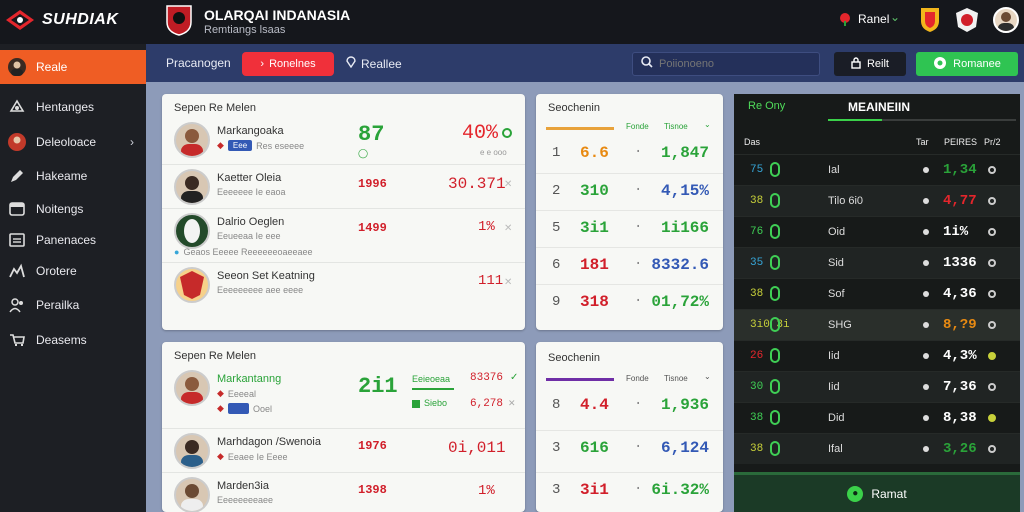 Image resolution: width=1024 pixels, height=512 pixels. I want to click on user-name: Ranel, so click(874, 19).